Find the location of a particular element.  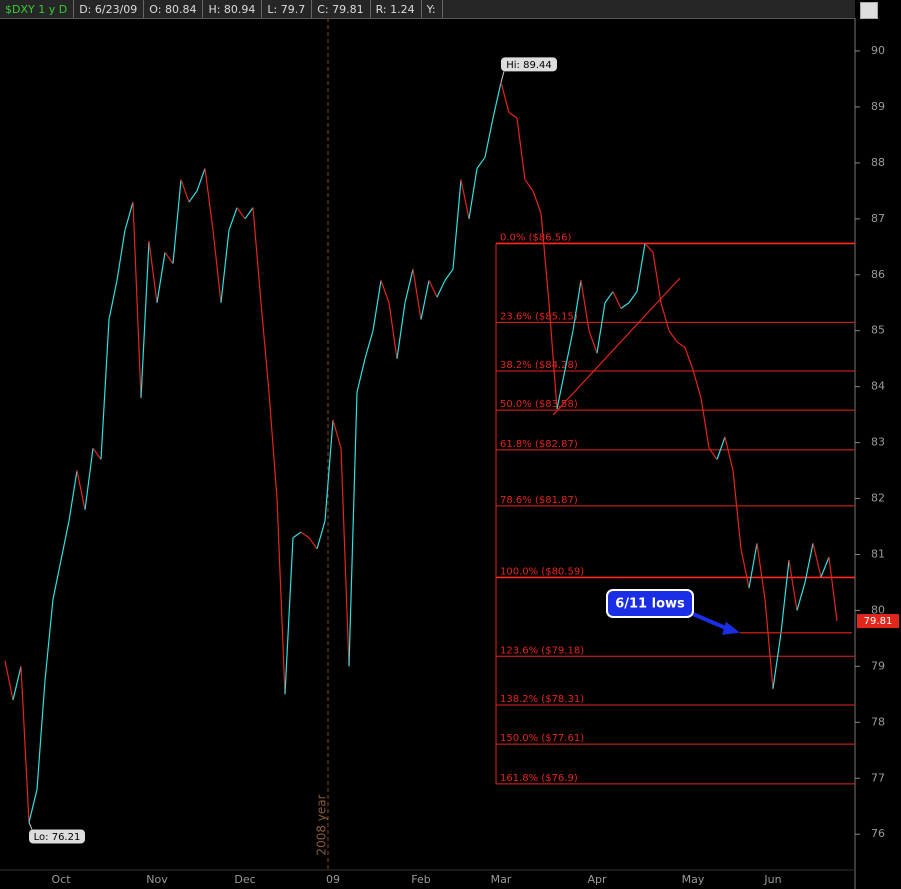

y-tick-label: 89 is located at coordinates (878, 106).